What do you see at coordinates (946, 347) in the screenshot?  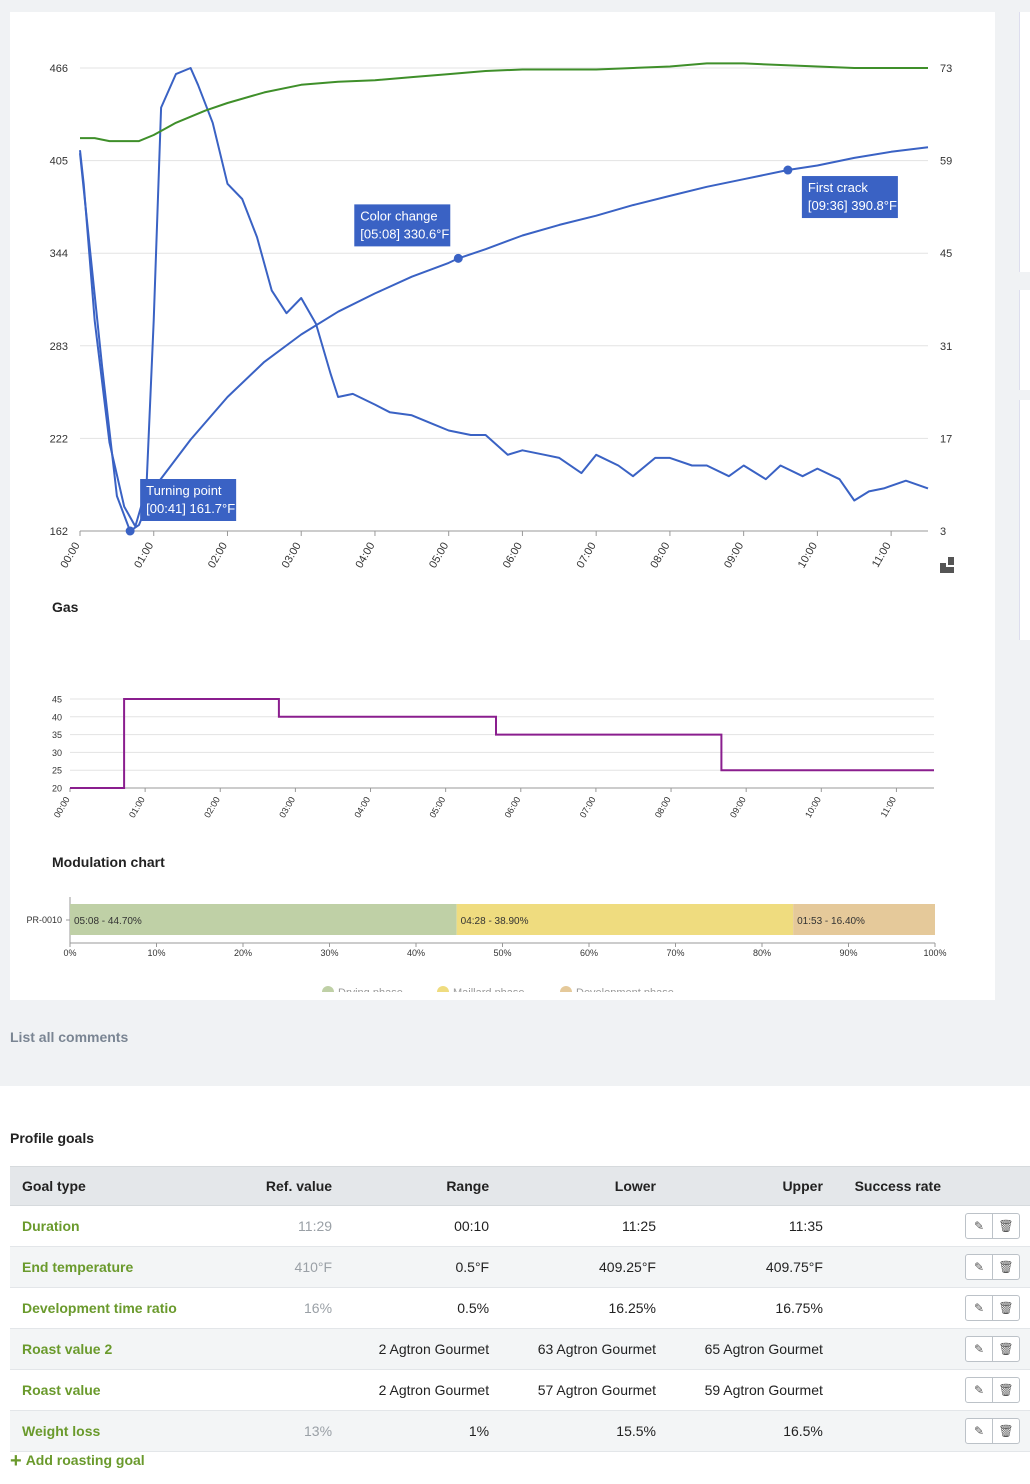 I see `y-right-tick-label: 31` at bounding box center [946, 347].